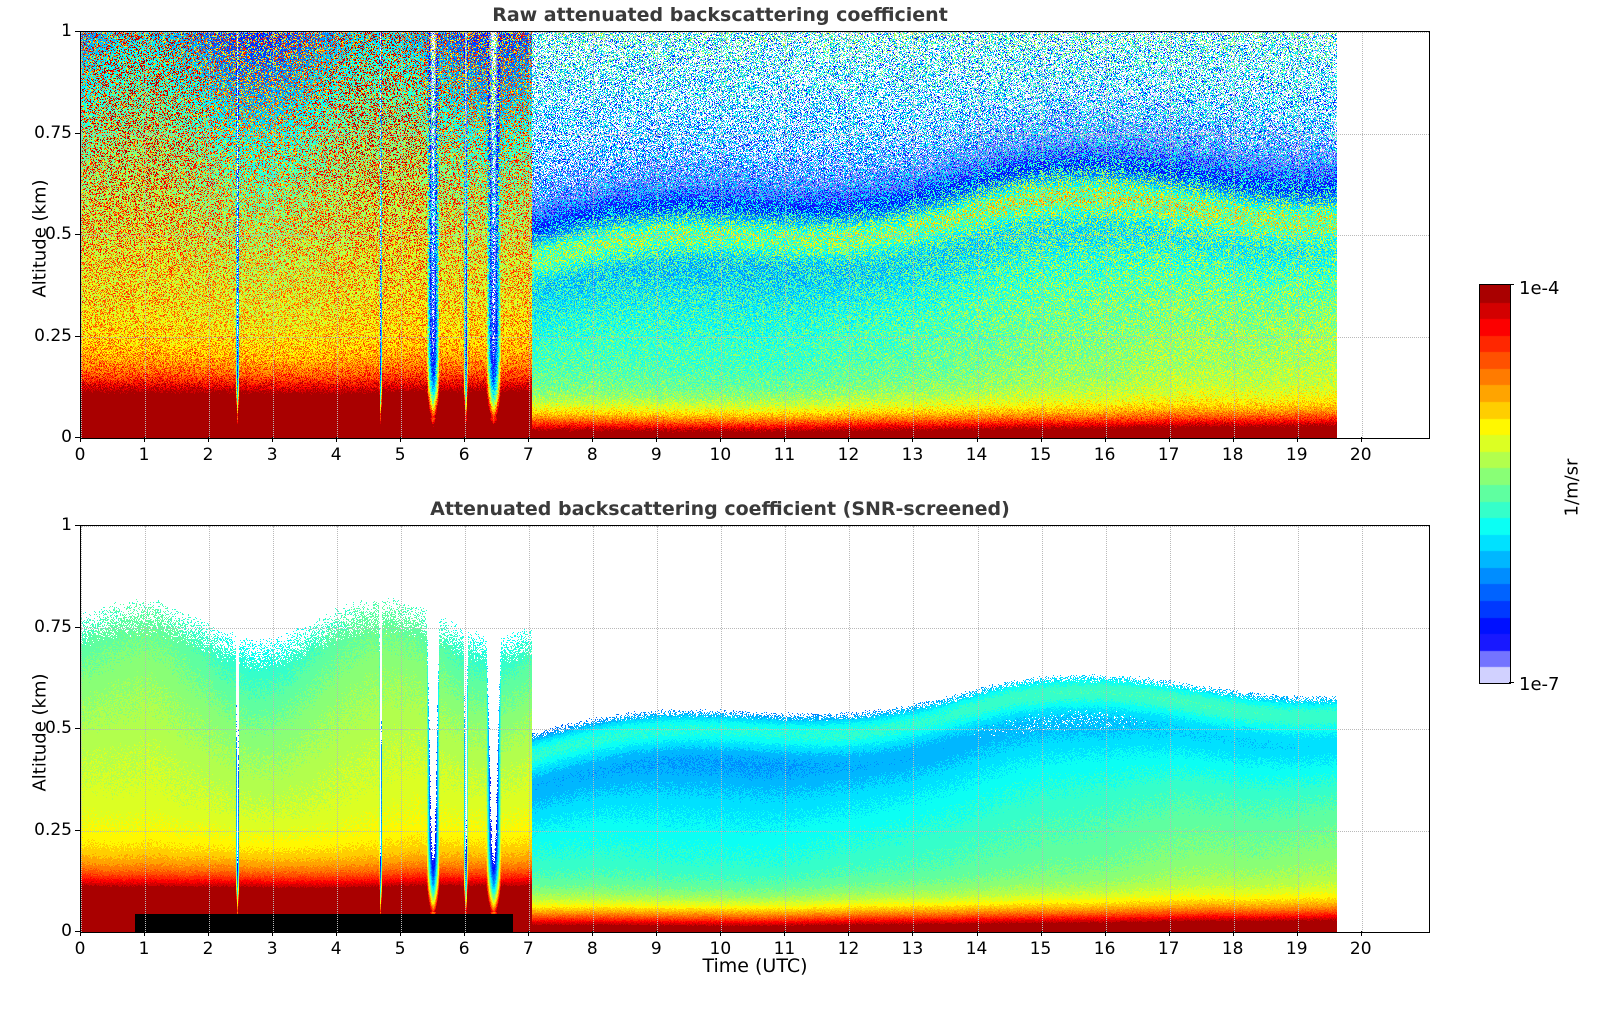 This screenshot has height=1020, width=1621. What do you see at coordinates (720, 949) in the screenshot?
I see `tick-label-x: 10` at bounding box center [720, 949].